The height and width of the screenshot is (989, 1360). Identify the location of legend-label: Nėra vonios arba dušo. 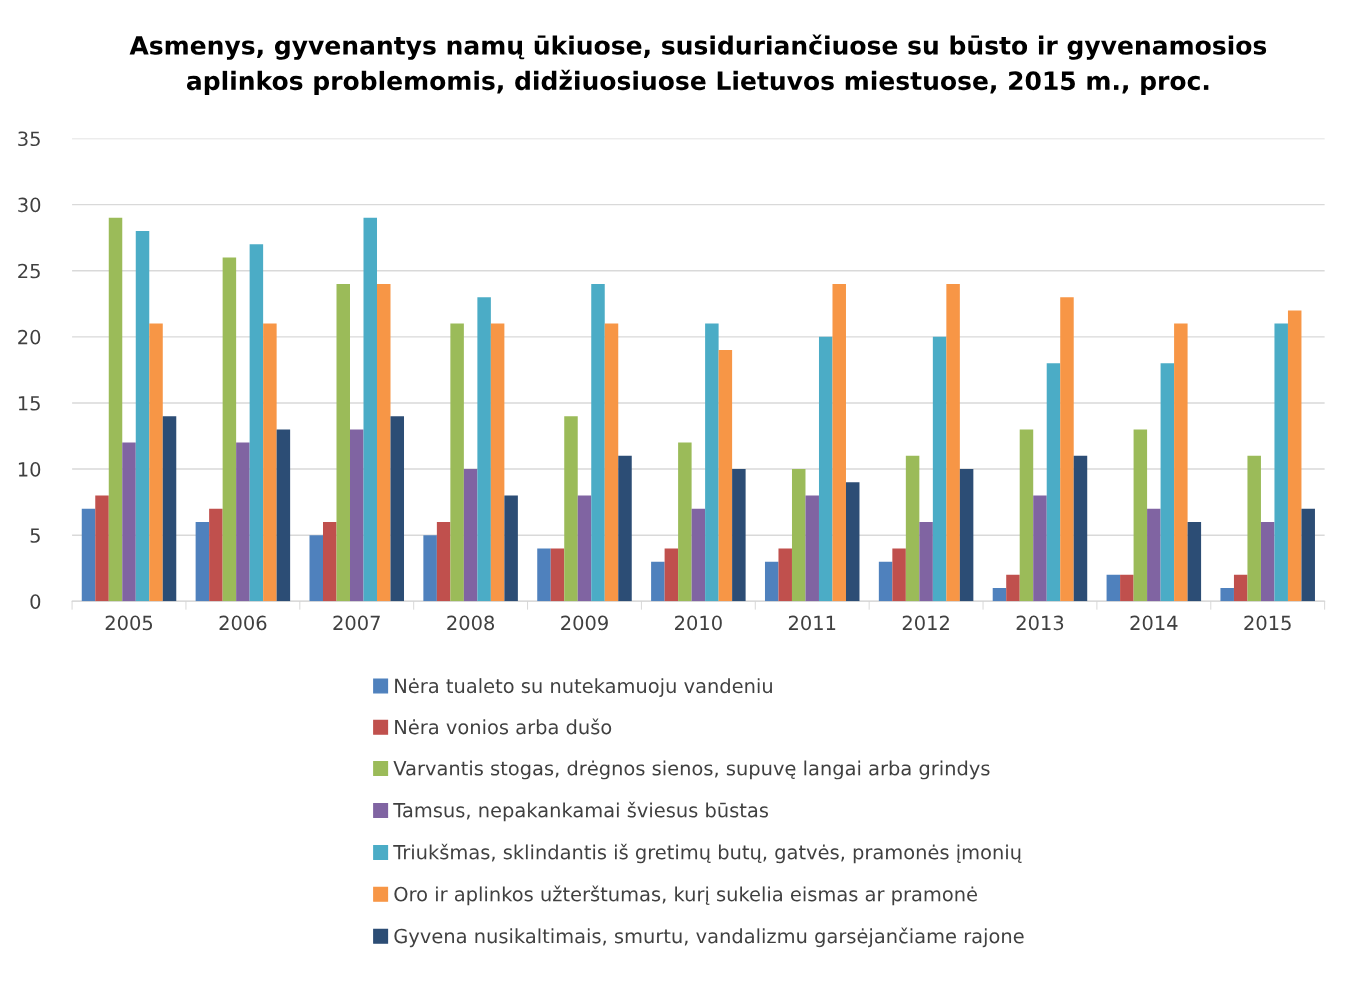
(503, 726).